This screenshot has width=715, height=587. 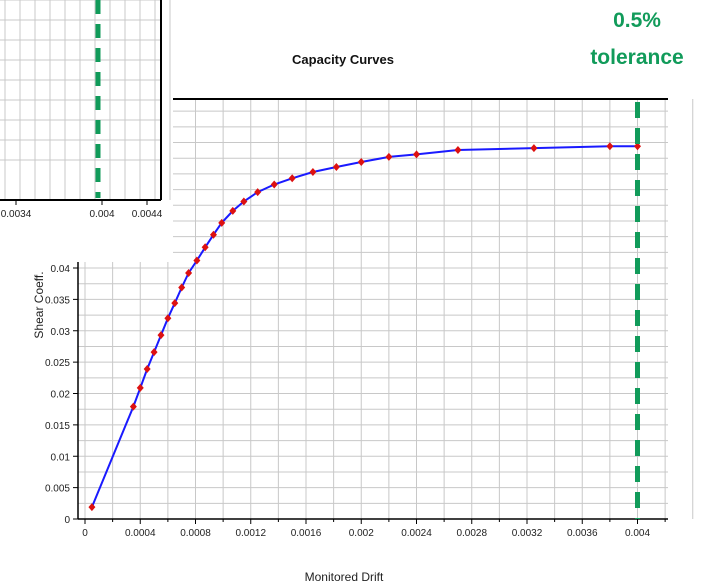 What do you see at coordinates (57, 300) in the screenshot?
I see `y-tick-label: 0.035` at bounding box center [57, 300].